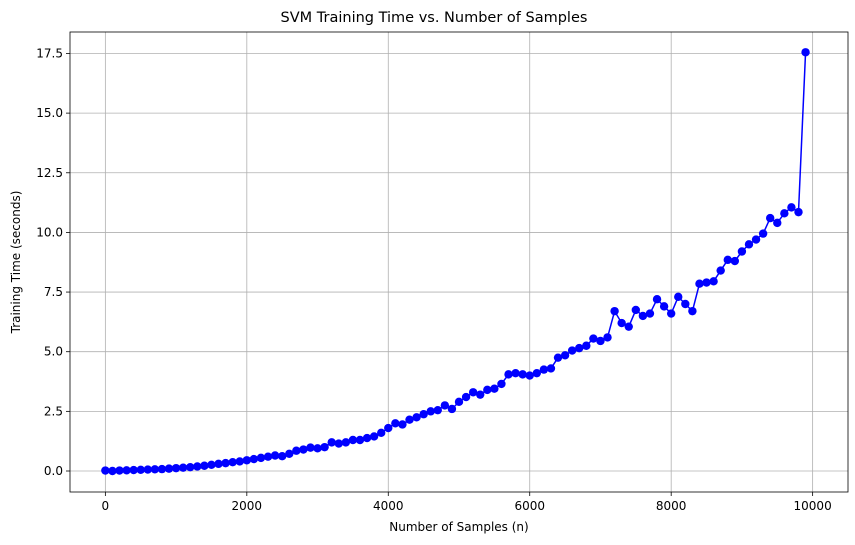 The width and height of the screenshot is (855, 545). Describe the element at coordinates (49, 173) in the screenshot. I see `y-tick-label: 12.5` at that location.